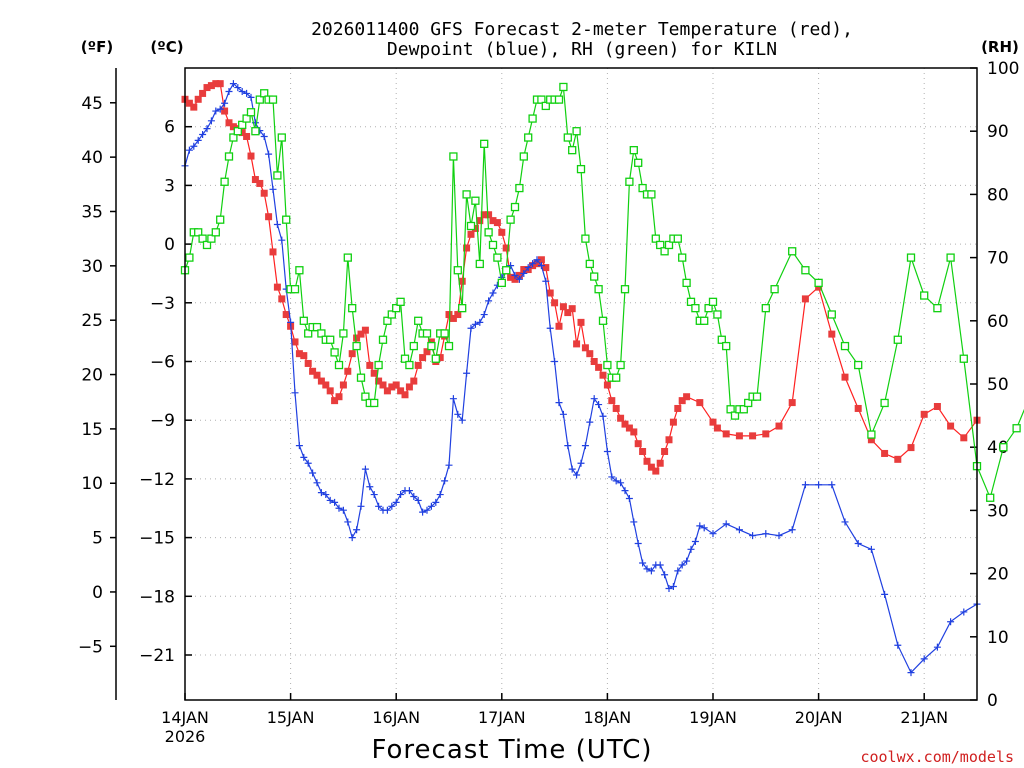  What do you see at coordinates (1000, 47) in the screenshot?
I see `rh-unit-label: (RH)` at bounding box center [1000, 47].